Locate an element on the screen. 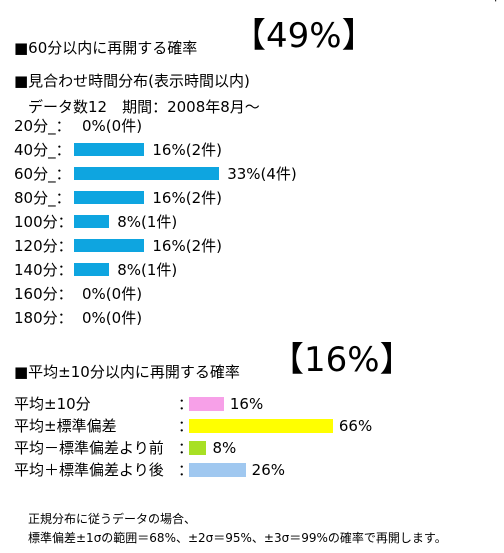  distribution-category-label: 40分_： is located at coordinates (42, 150).